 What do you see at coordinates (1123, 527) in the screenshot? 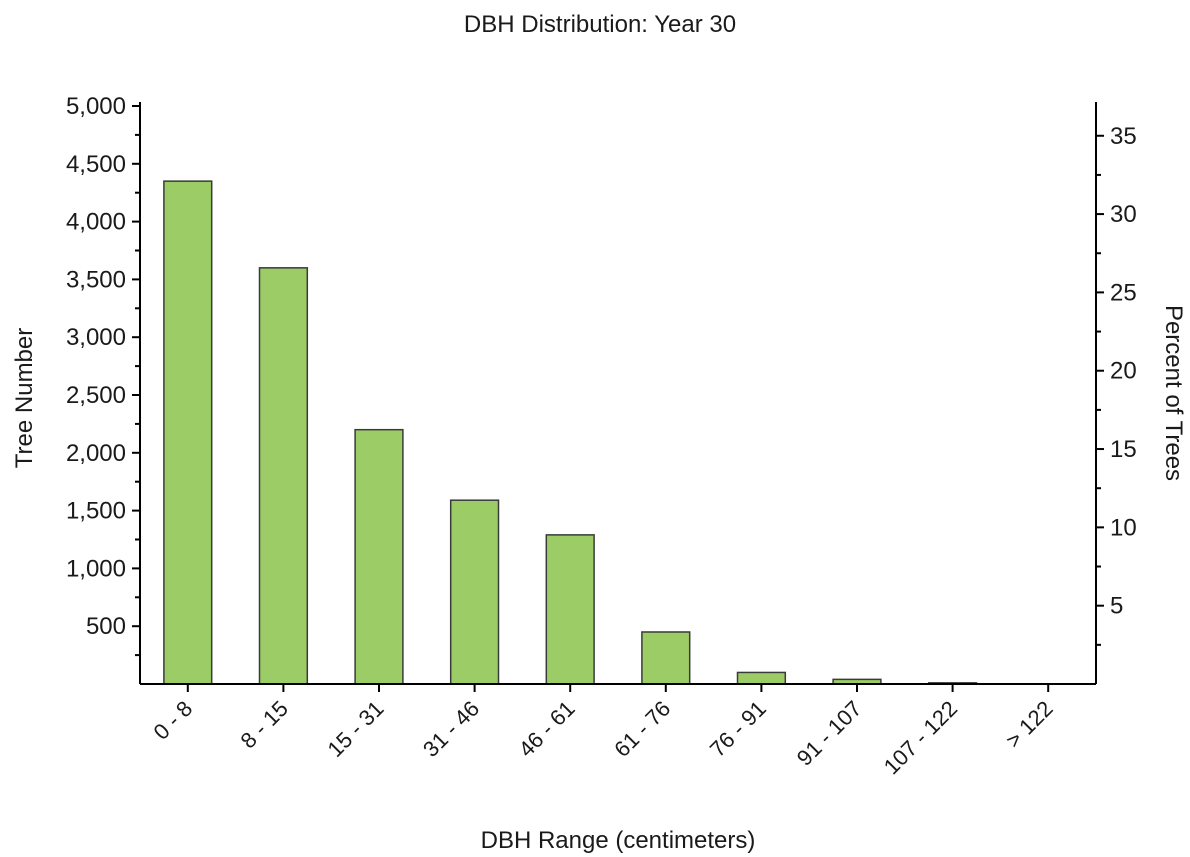
I see `y2-tick-label-1: 10` at bounding box center [1123, 527].